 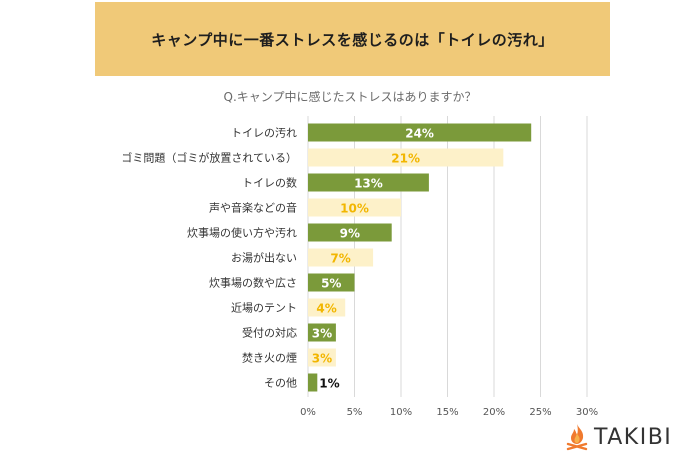 I want to click on survey-question: Q.キャンプ中に感じたストレスはありますか？, so click(x=350, y=97).